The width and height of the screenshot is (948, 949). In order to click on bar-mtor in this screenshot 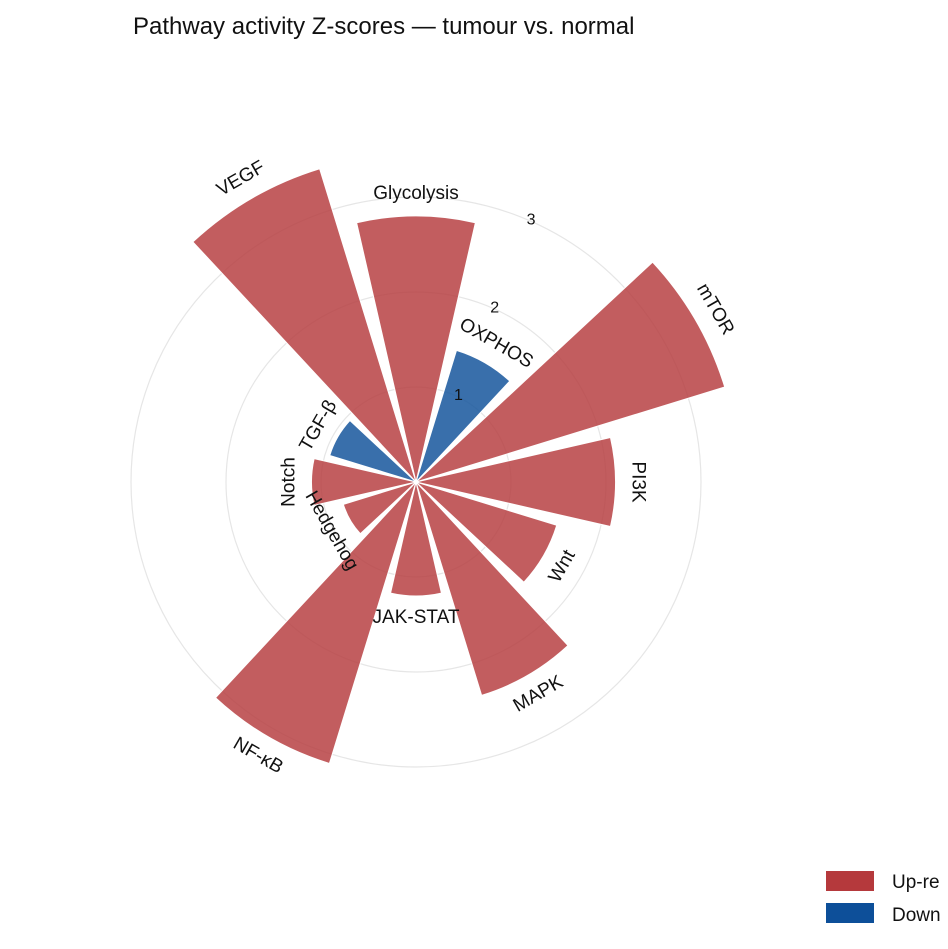, I will do `click(570, 372)`.